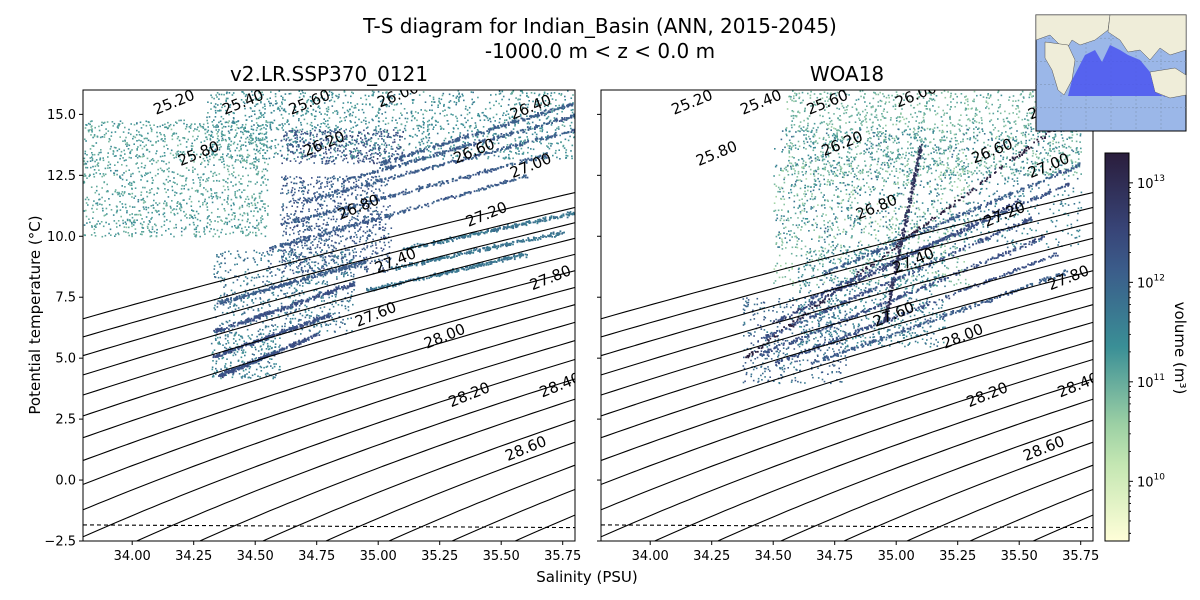  I want to click on contour-label: 27.60, so click(375, 314).